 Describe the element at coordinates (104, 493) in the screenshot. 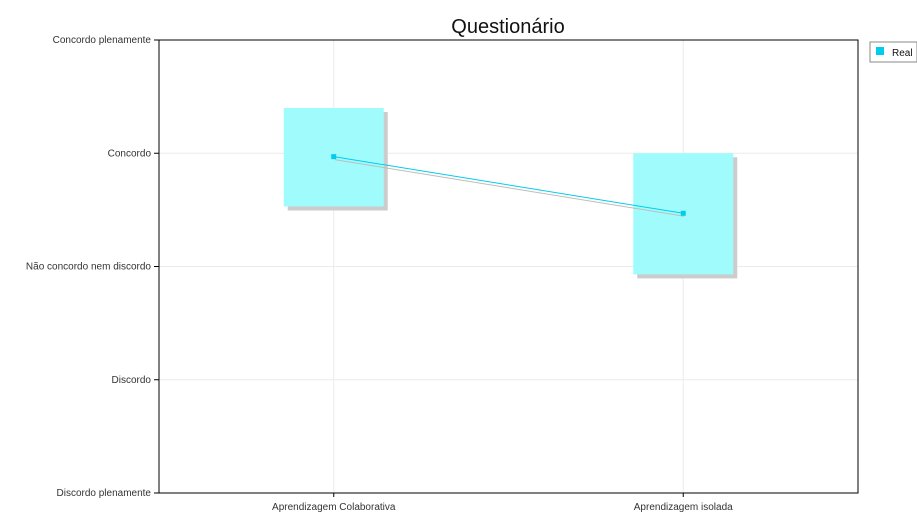

I see `y-tick-label: Discordo plenamente` at that location.